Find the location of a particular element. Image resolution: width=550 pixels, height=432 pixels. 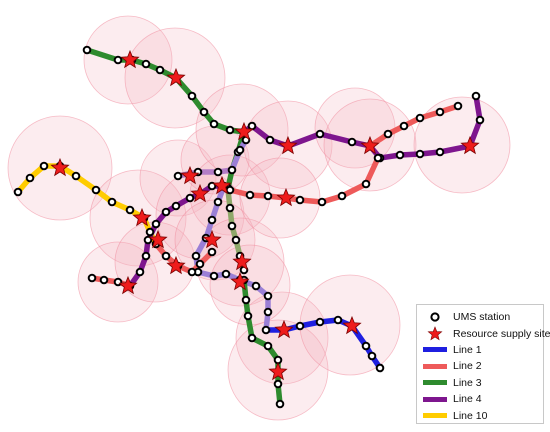

legend-item-site: Resource supply site is located at coordinates (485, 333).